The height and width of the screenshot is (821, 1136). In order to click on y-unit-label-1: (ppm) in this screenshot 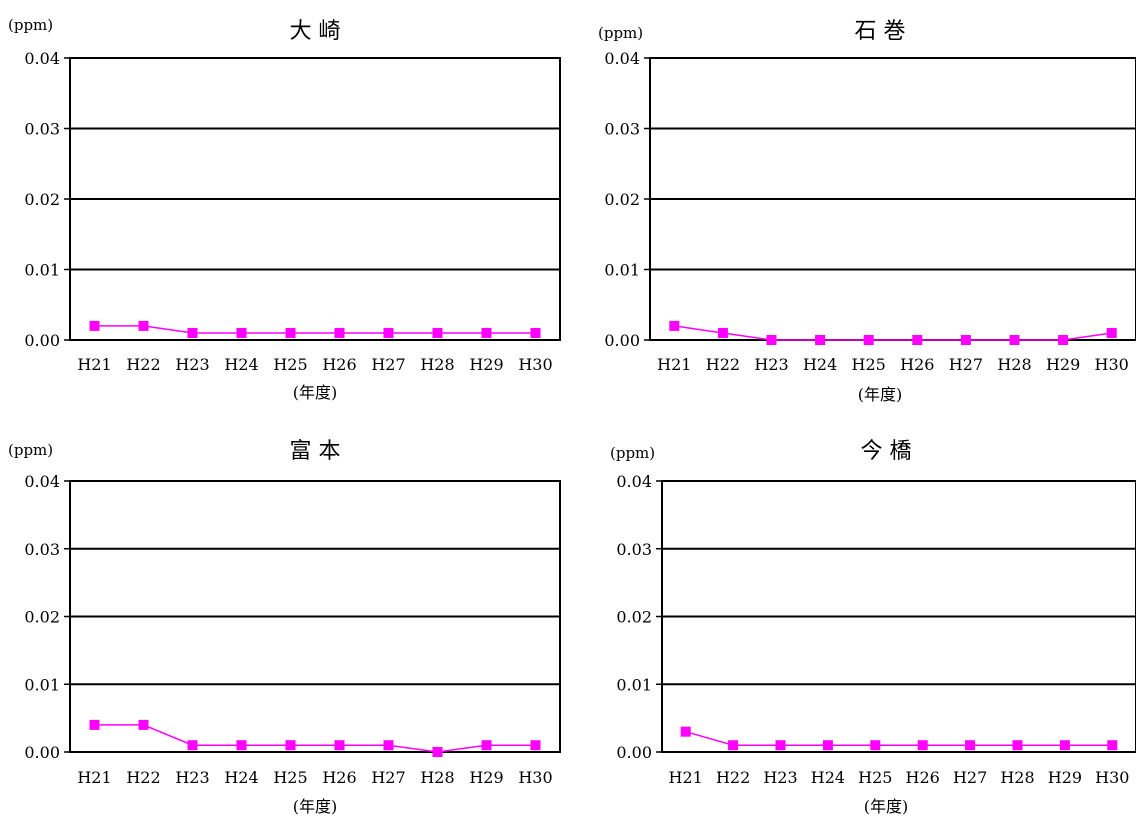, I will do `click(620, 33)`.